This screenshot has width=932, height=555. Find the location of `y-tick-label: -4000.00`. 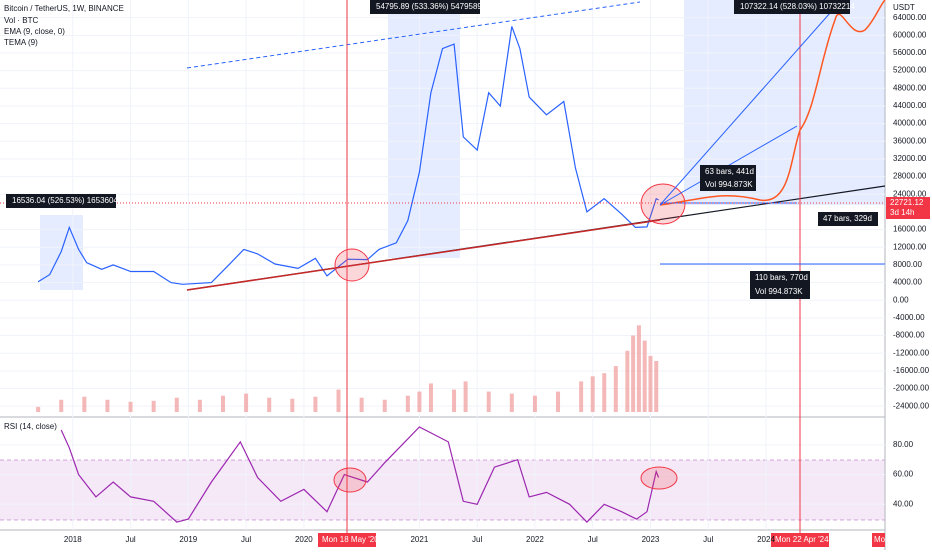

y-tick-label: -4000.00 is located at coordinates (909, 317).